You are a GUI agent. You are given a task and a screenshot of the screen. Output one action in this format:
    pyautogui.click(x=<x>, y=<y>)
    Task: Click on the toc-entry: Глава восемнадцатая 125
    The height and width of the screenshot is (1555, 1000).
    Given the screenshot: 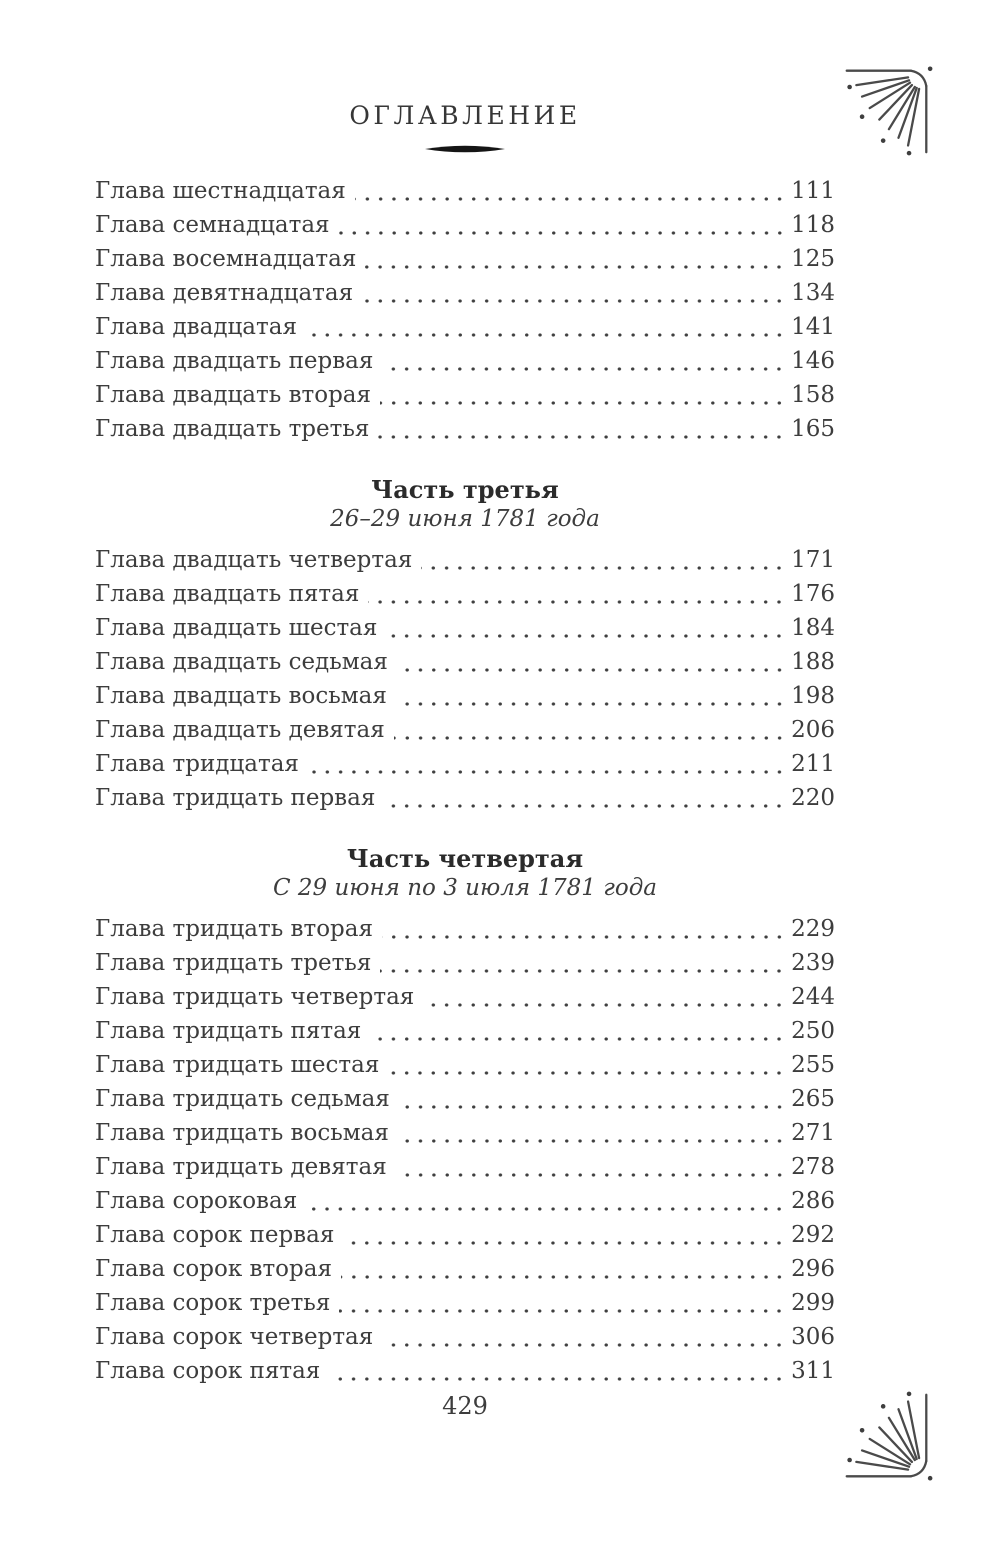 What is the action you would take?
    pyautogui.click(x=465, y=259)
    